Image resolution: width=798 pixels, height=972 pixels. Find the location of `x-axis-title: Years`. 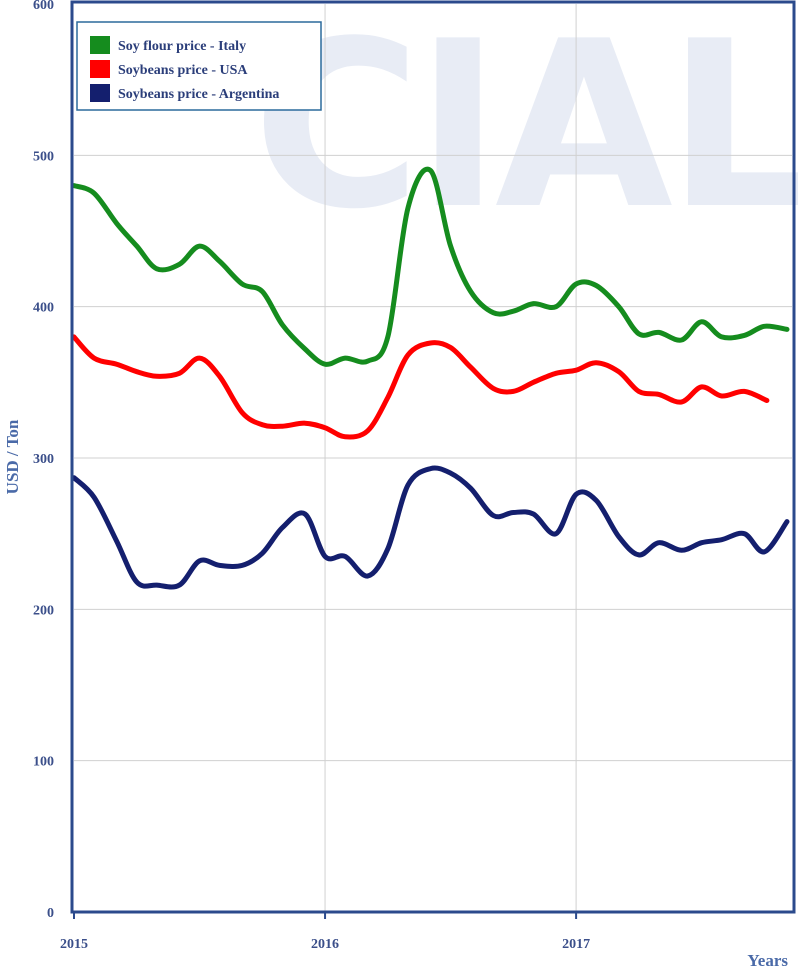

x-axis-title: Years is located at coordinates (767, 960).